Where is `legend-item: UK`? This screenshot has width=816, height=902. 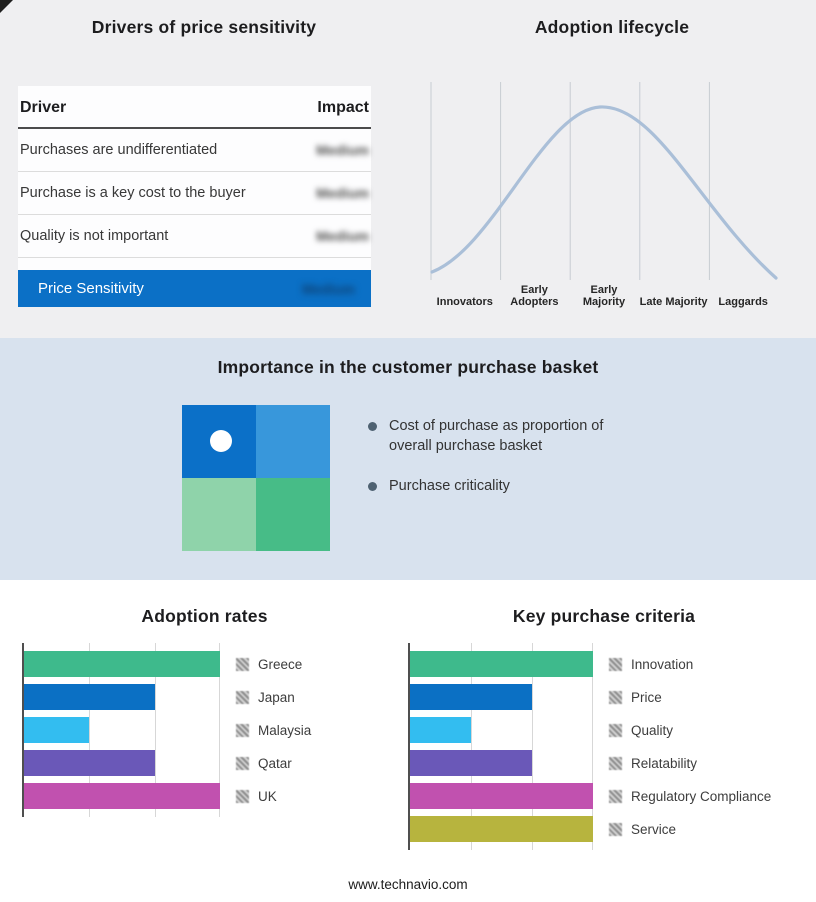
legend-item: UK is located at coordinates (273, 796).